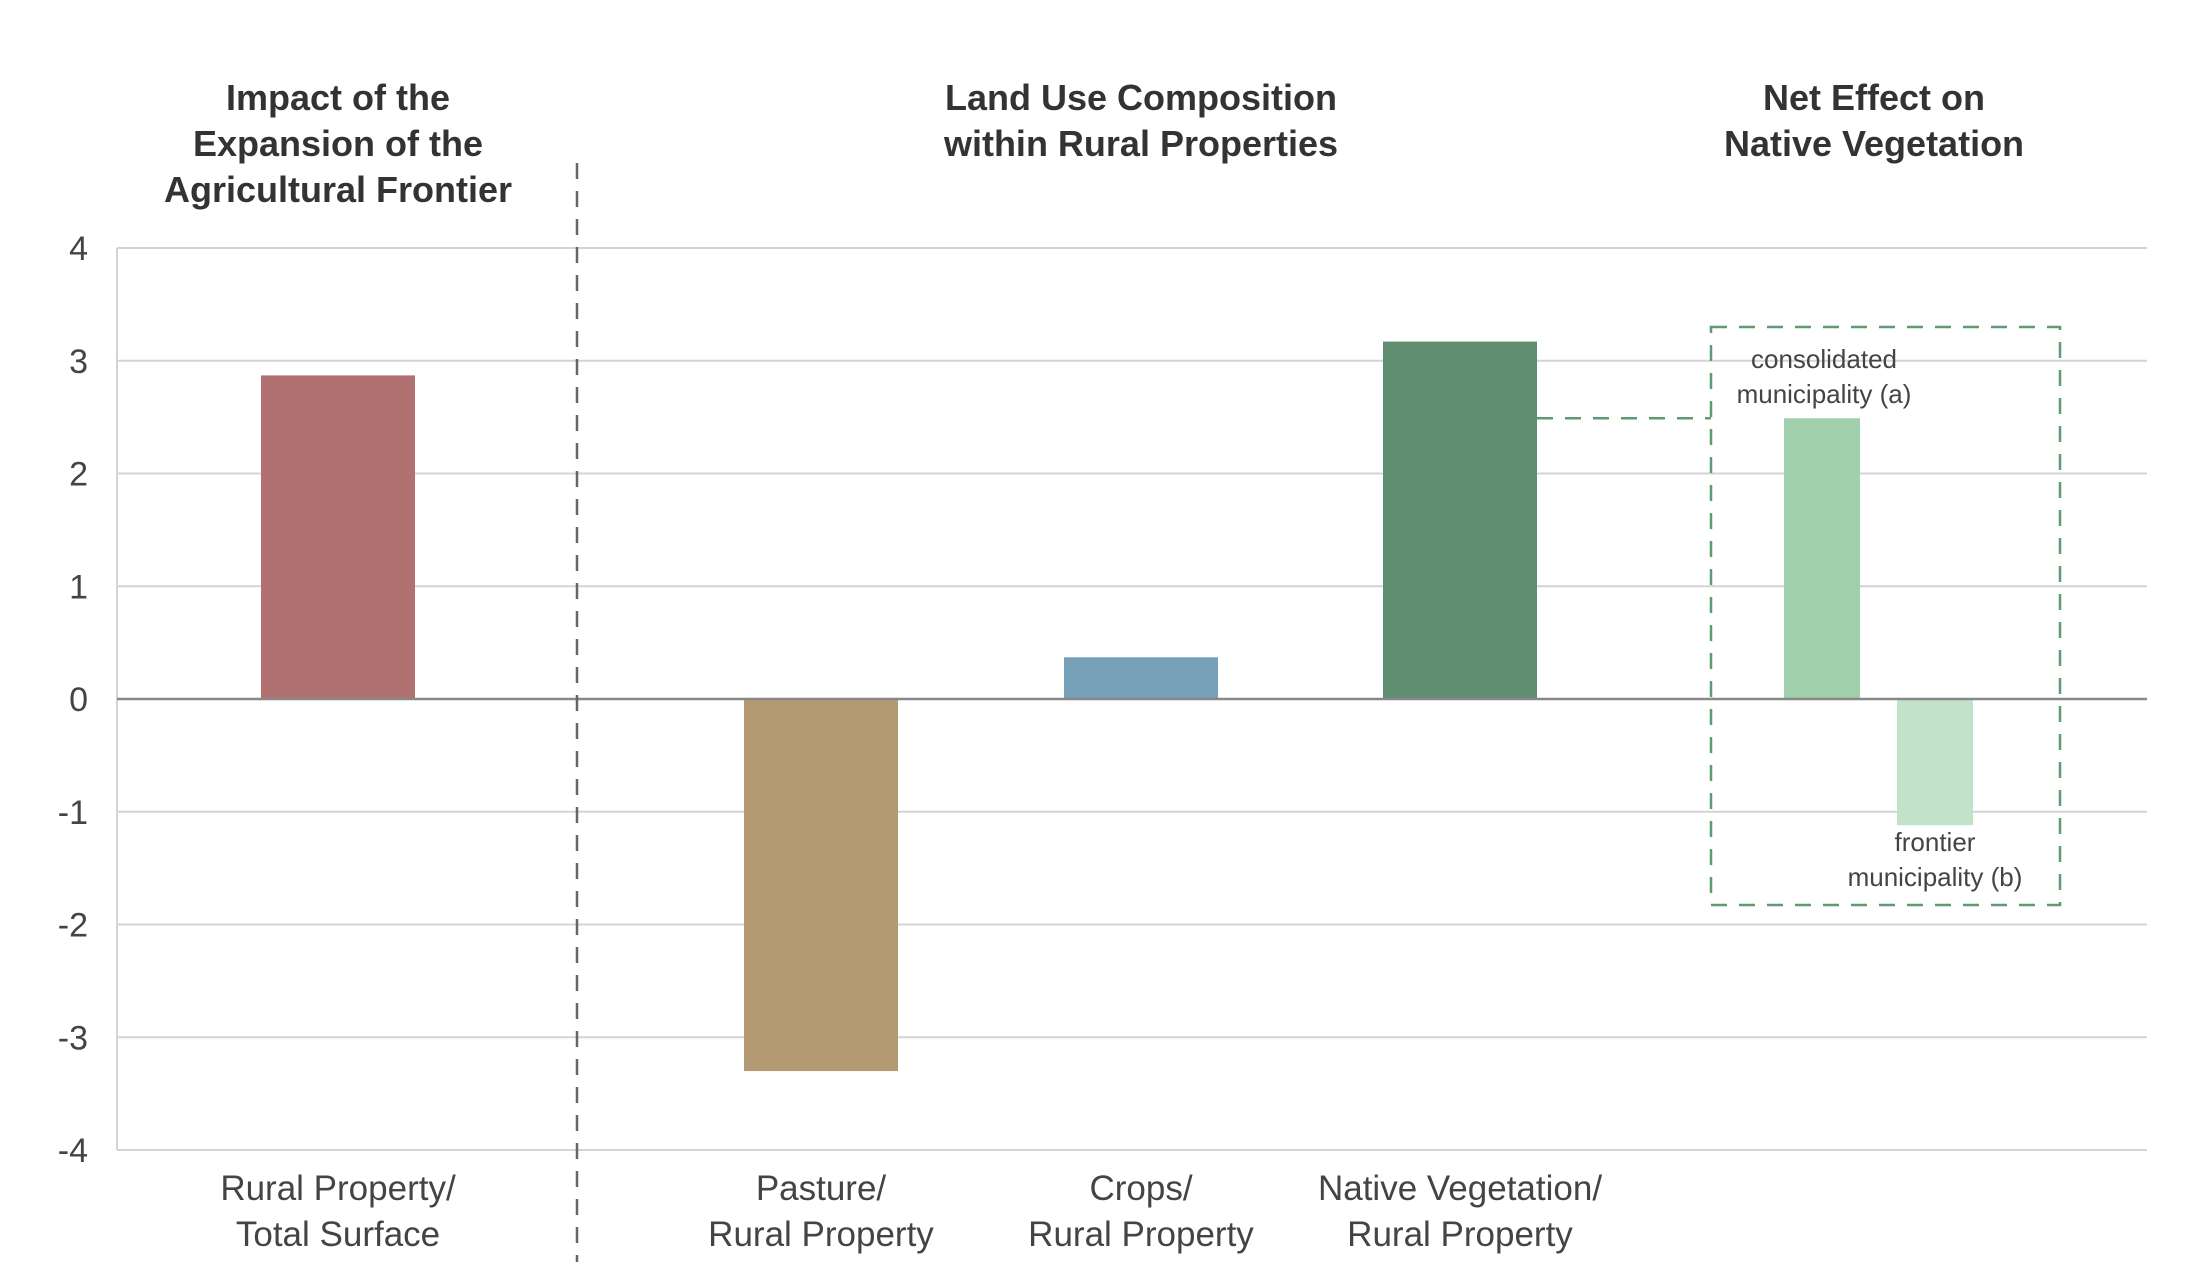 The height and width of the screenshot is (1276, 2194). I want to click on bar-crops, so click(1141, 678).